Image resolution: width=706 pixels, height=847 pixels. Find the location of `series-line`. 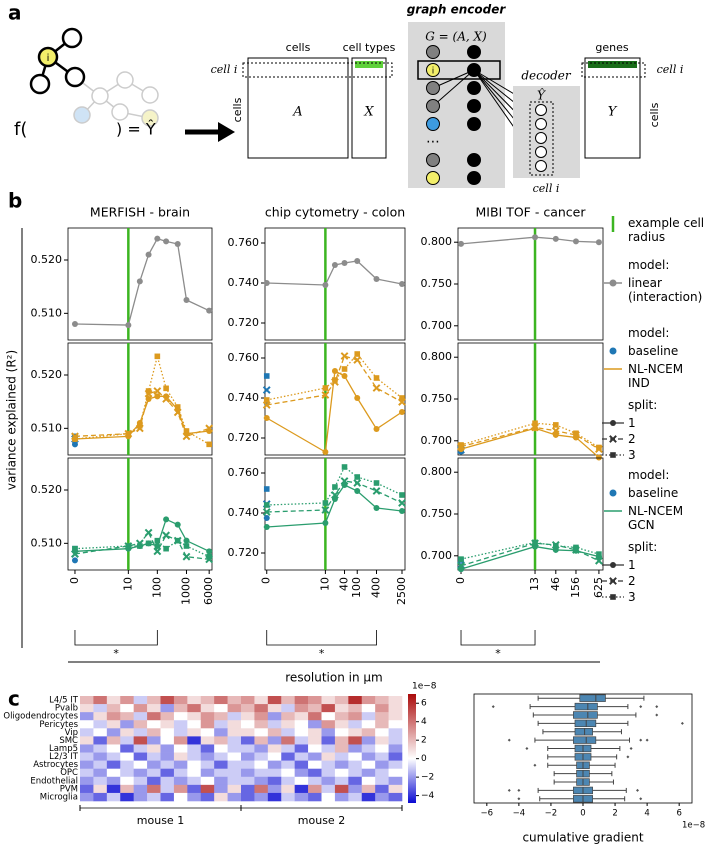

series-line is located at coordinates (334, 506).